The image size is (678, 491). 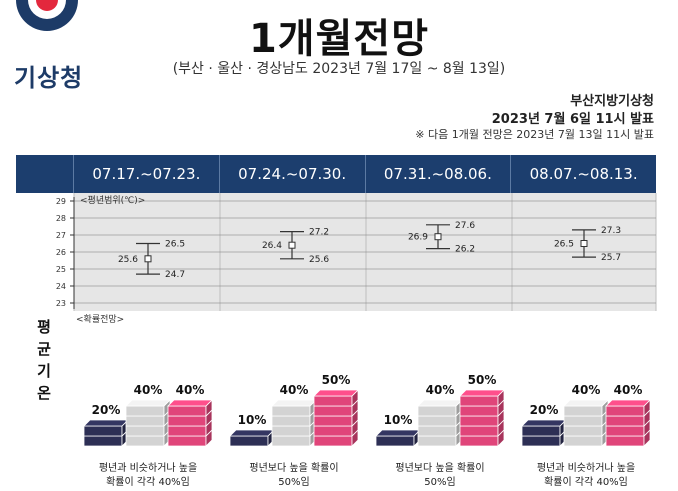 I want to click on caption-line-2: 확률이 각각 40%임, so click(x=148, y=482).